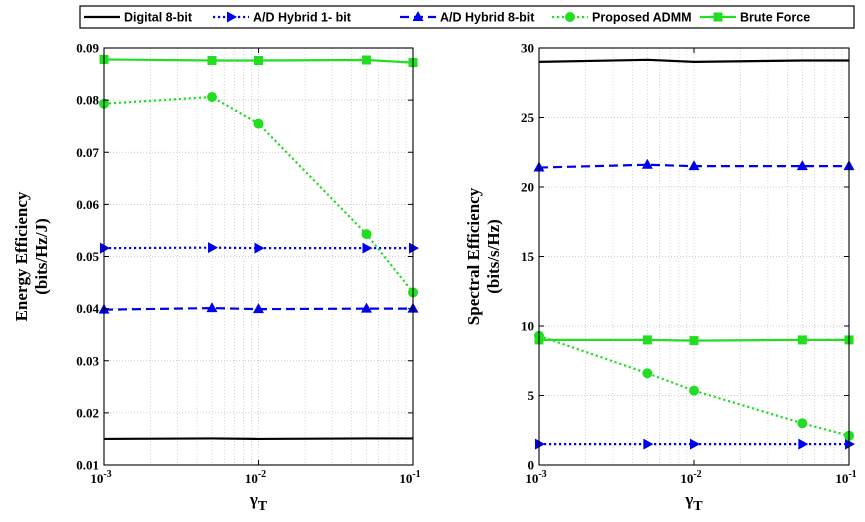  I want to click on legend-label: Digital 8-bit, so click(158, 18).